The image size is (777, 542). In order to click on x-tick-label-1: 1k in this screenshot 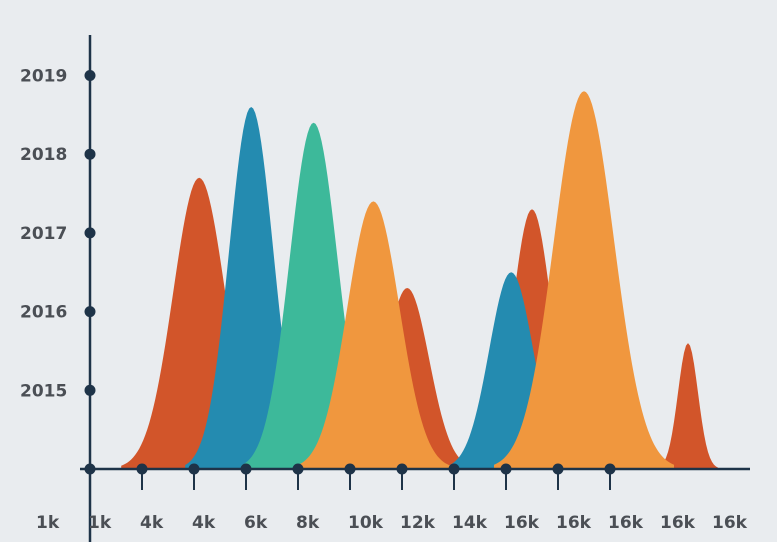, I will do `click(48, 523)`.